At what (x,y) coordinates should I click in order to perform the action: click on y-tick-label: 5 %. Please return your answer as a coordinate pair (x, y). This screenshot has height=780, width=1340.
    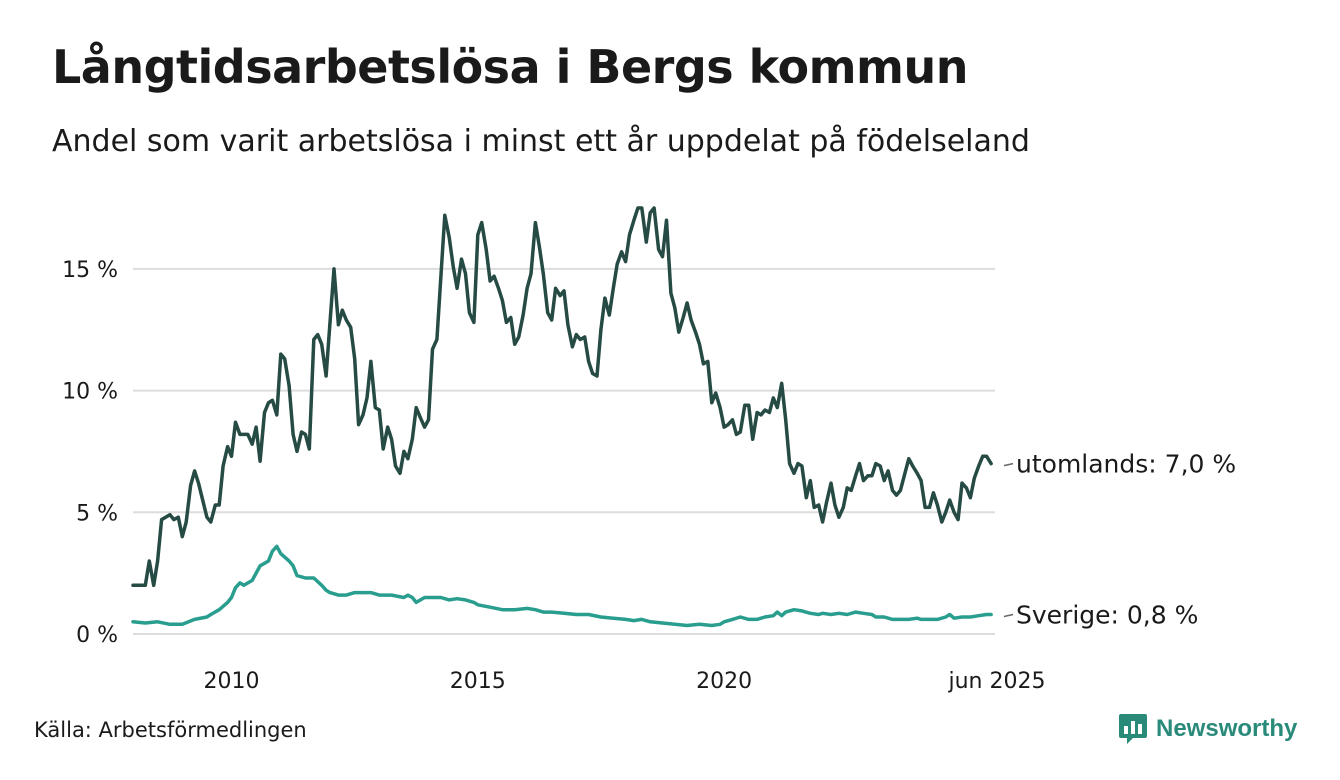
    Looking at the image, I should click on (97, 513).